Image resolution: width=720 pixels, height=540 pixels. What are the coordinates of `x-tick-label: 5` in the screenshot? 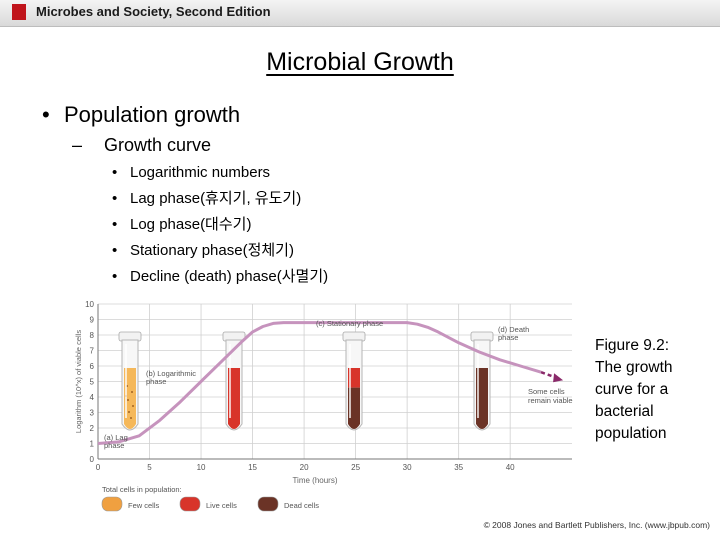 It's located at (149, 467).